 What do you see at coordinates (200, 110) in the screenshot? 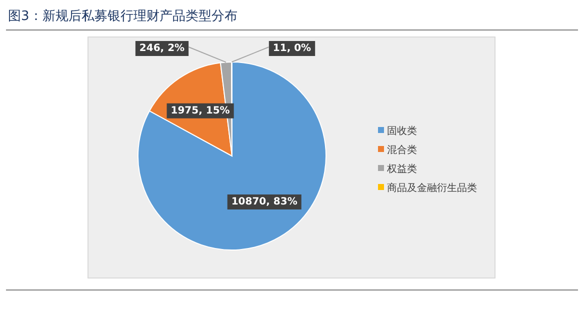
I see `data-label: 1975, 15%` at bounding box center [200, 110].